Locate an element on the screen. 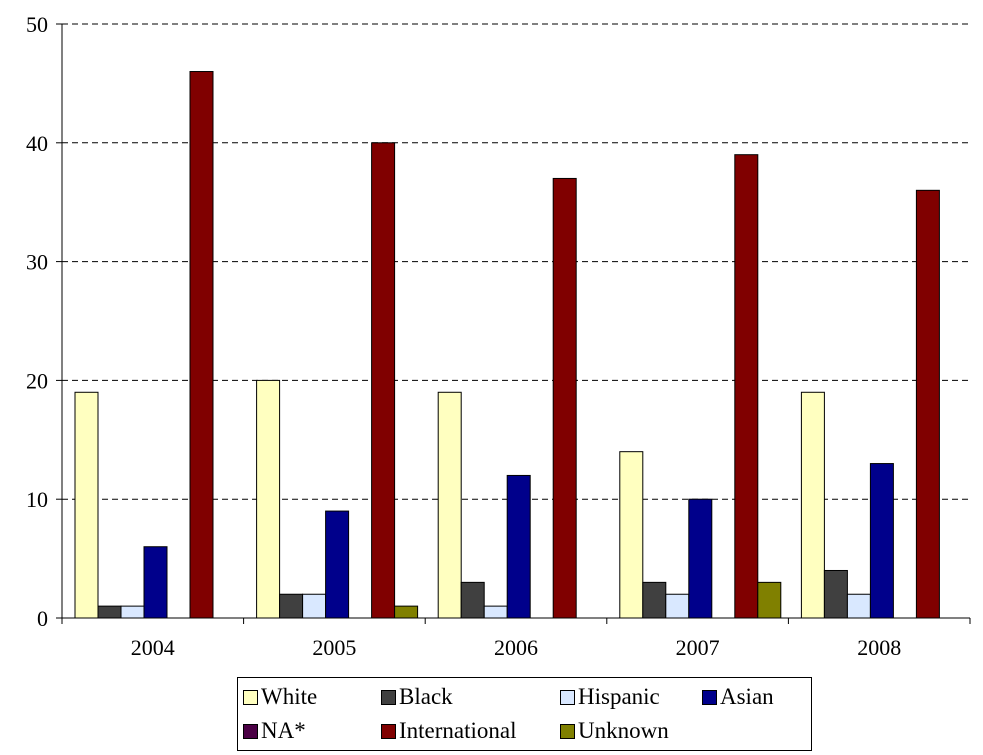 This screenshot has width=983, height=755. x-tick-label: 2008 is located at coordinates (879, 647).